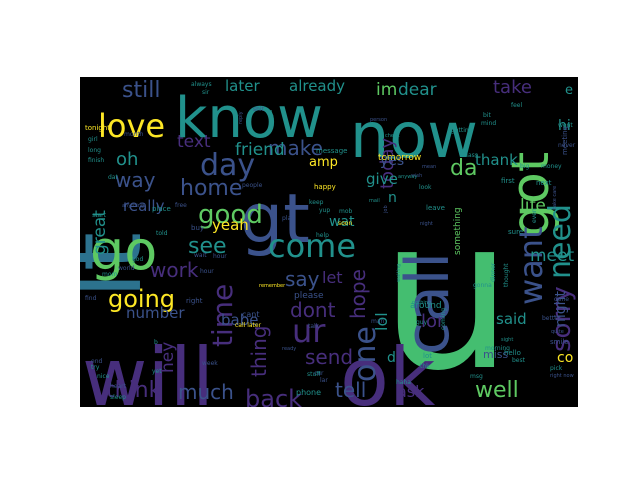 Image resolution: width=640 pixels, height=480 pixels. Describe the element at coordinates (567, 145) in the screenshot. I see `word-never: never` at that location.